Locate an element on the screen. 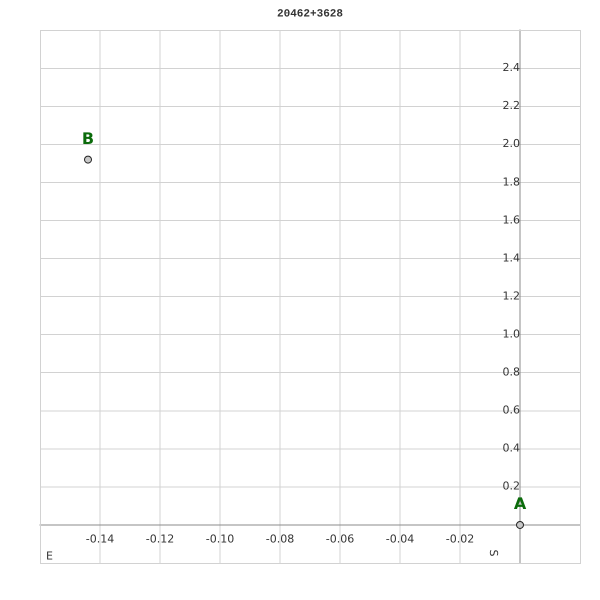 The width and height of the screenshot is (600, 600). x-tick-label: -0.12 is located at coordinates (160, 539).